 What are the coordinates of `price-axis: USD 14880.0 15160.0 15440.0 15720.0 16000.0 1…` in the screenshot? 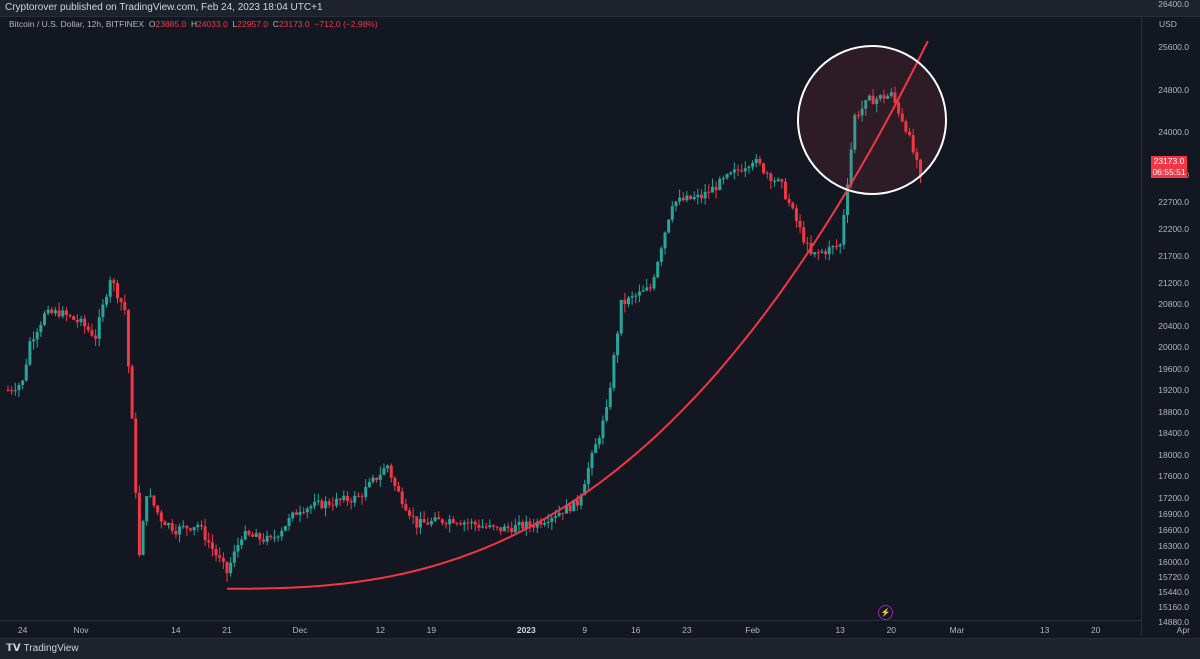 It's located at (1170, 318).